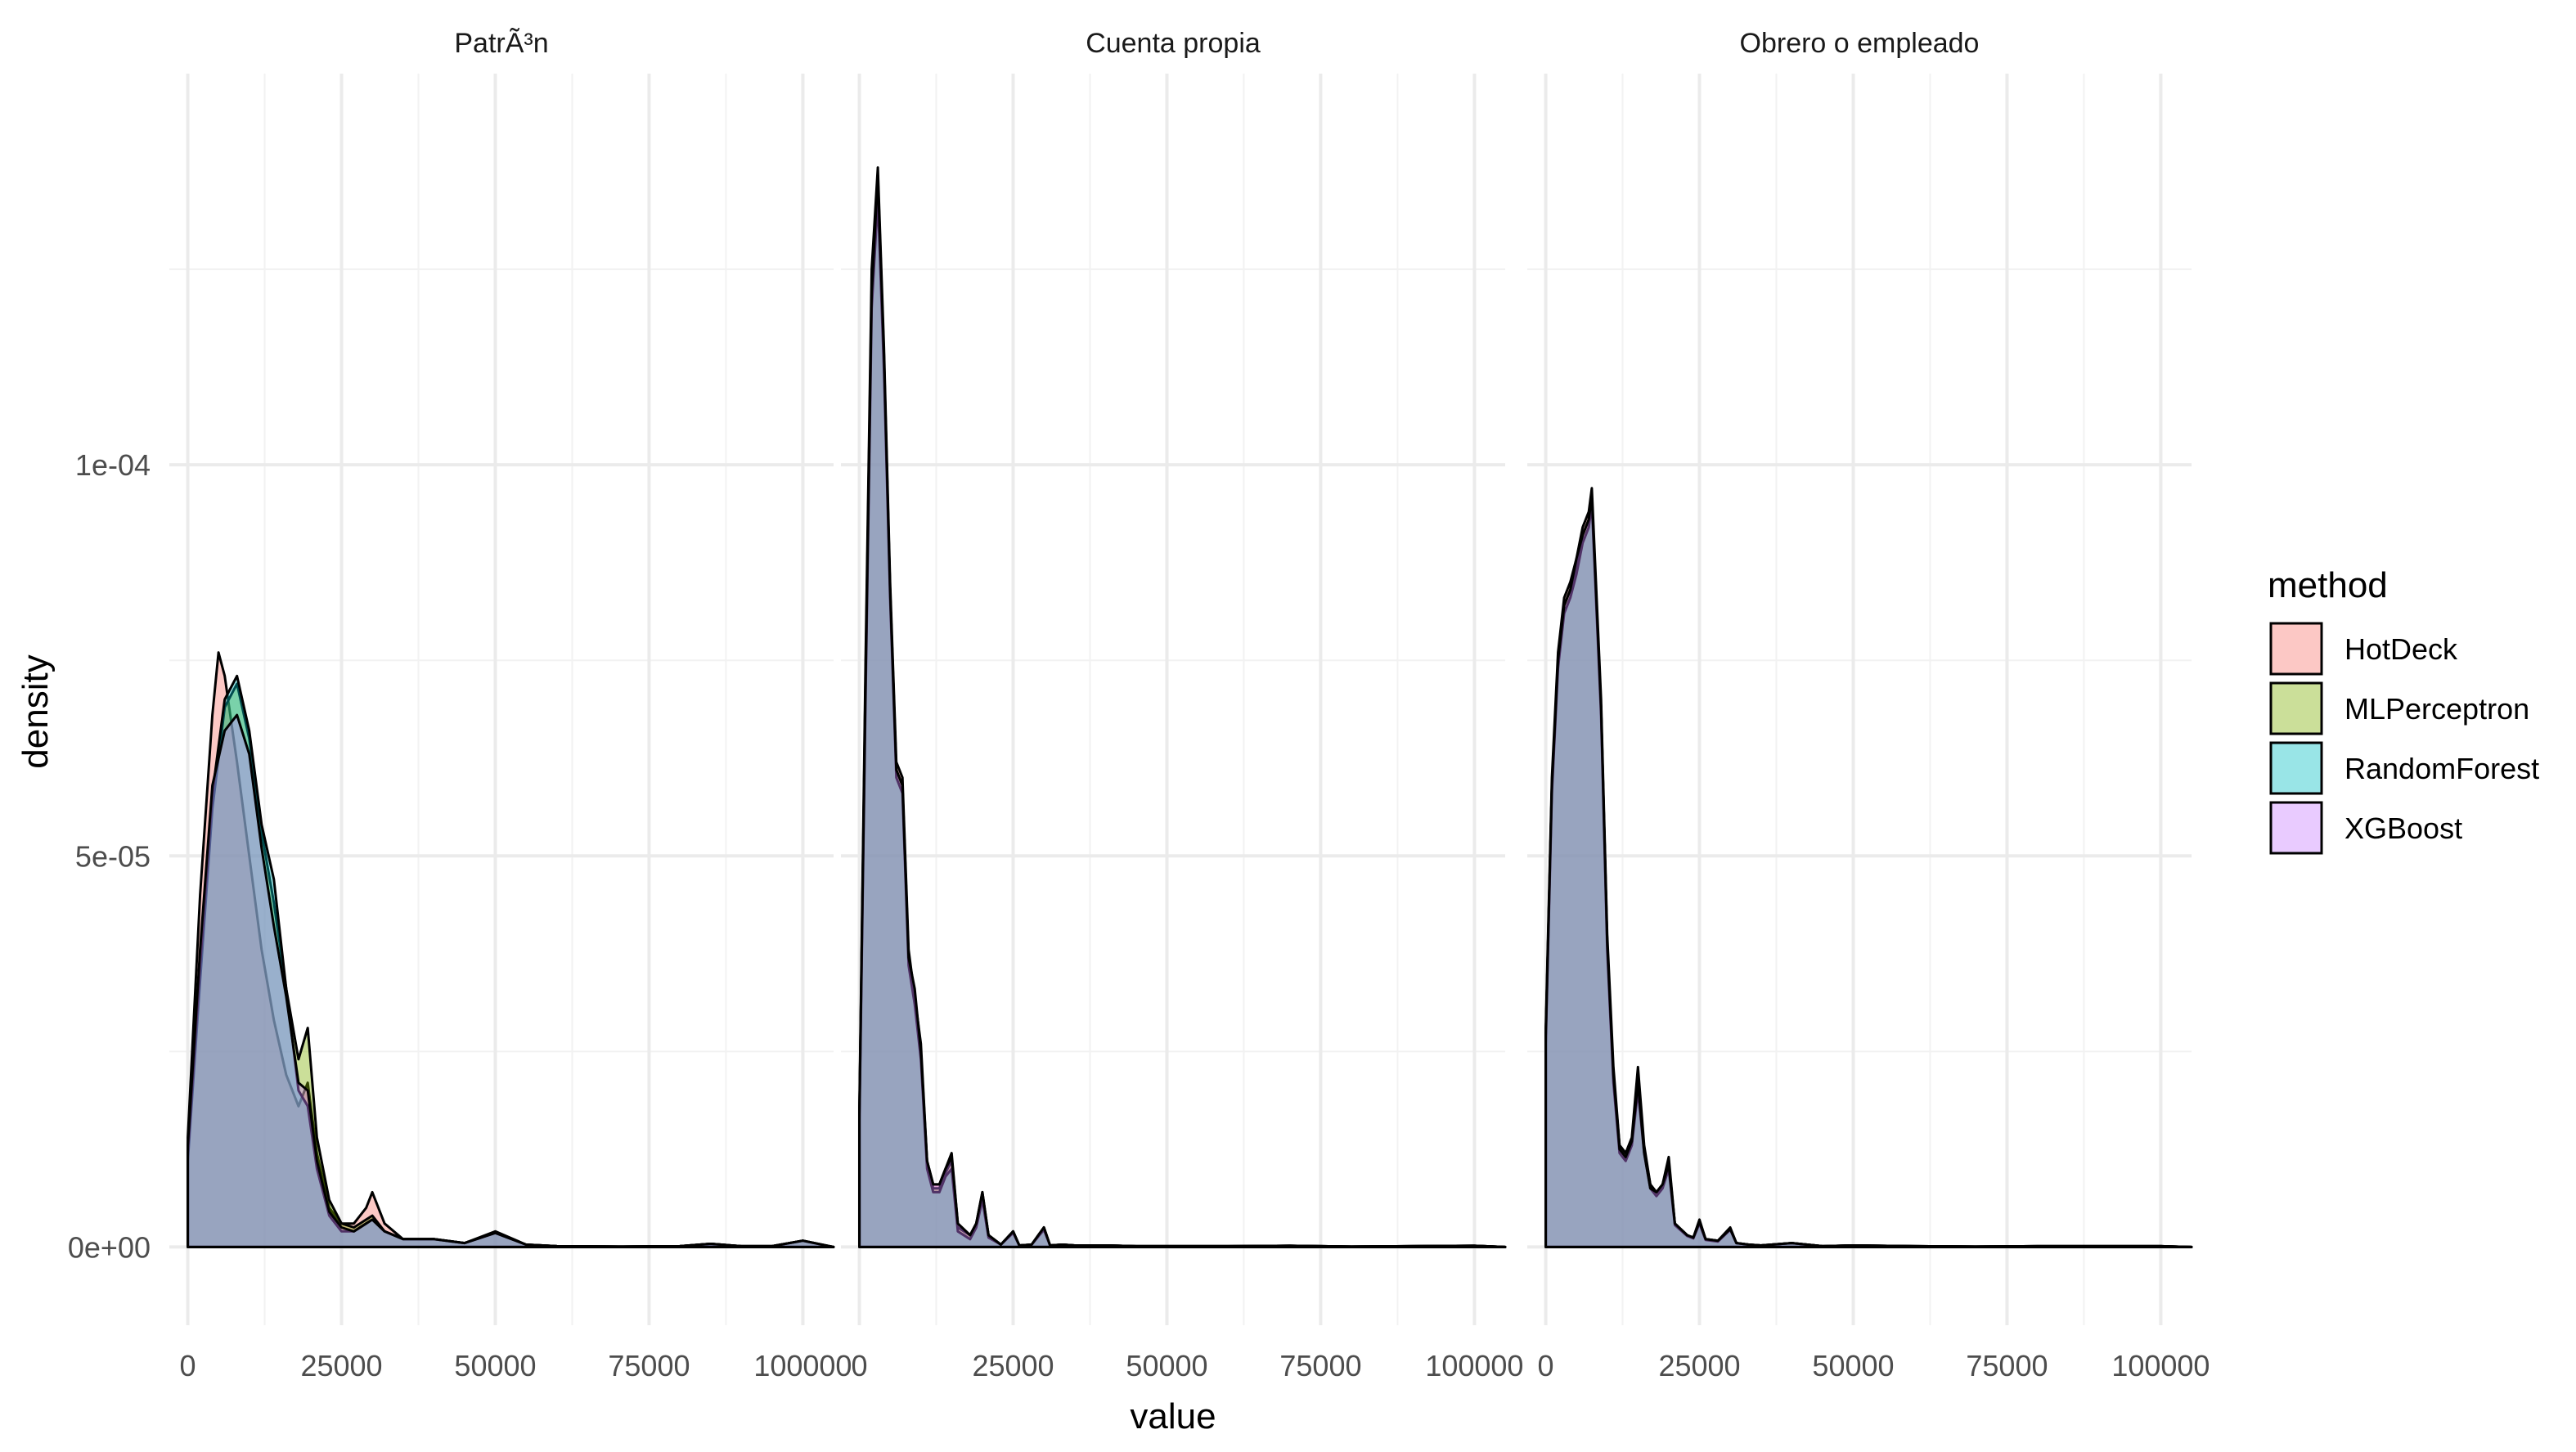  What do you see at coordinates (2401, 649) in the screenshot?
I see `legend-label: HotDeck` at bounding box center [2401, 649].